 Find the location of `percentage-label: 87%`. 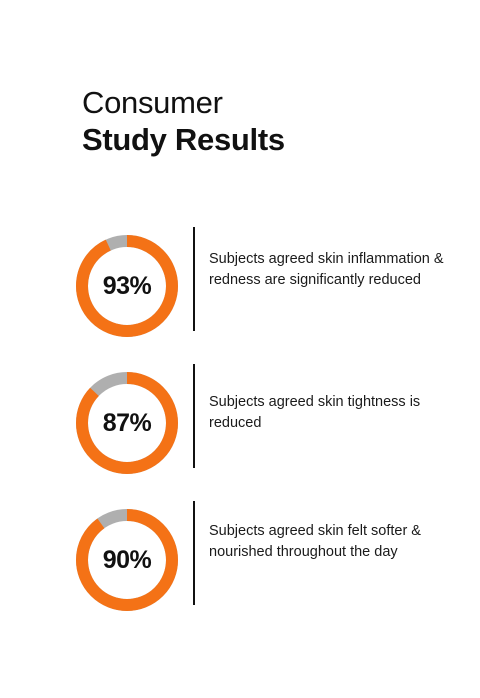

percentage-label: 87% is located at coordinates (127, 422).